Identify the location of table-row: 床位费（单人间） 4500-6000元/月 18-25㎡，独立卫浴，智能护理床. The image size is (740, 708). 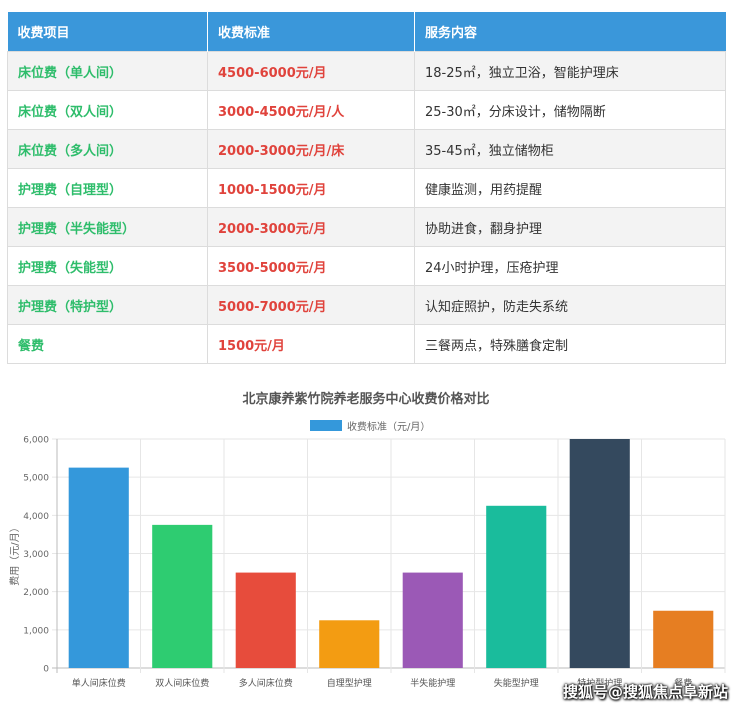
(366, 71).